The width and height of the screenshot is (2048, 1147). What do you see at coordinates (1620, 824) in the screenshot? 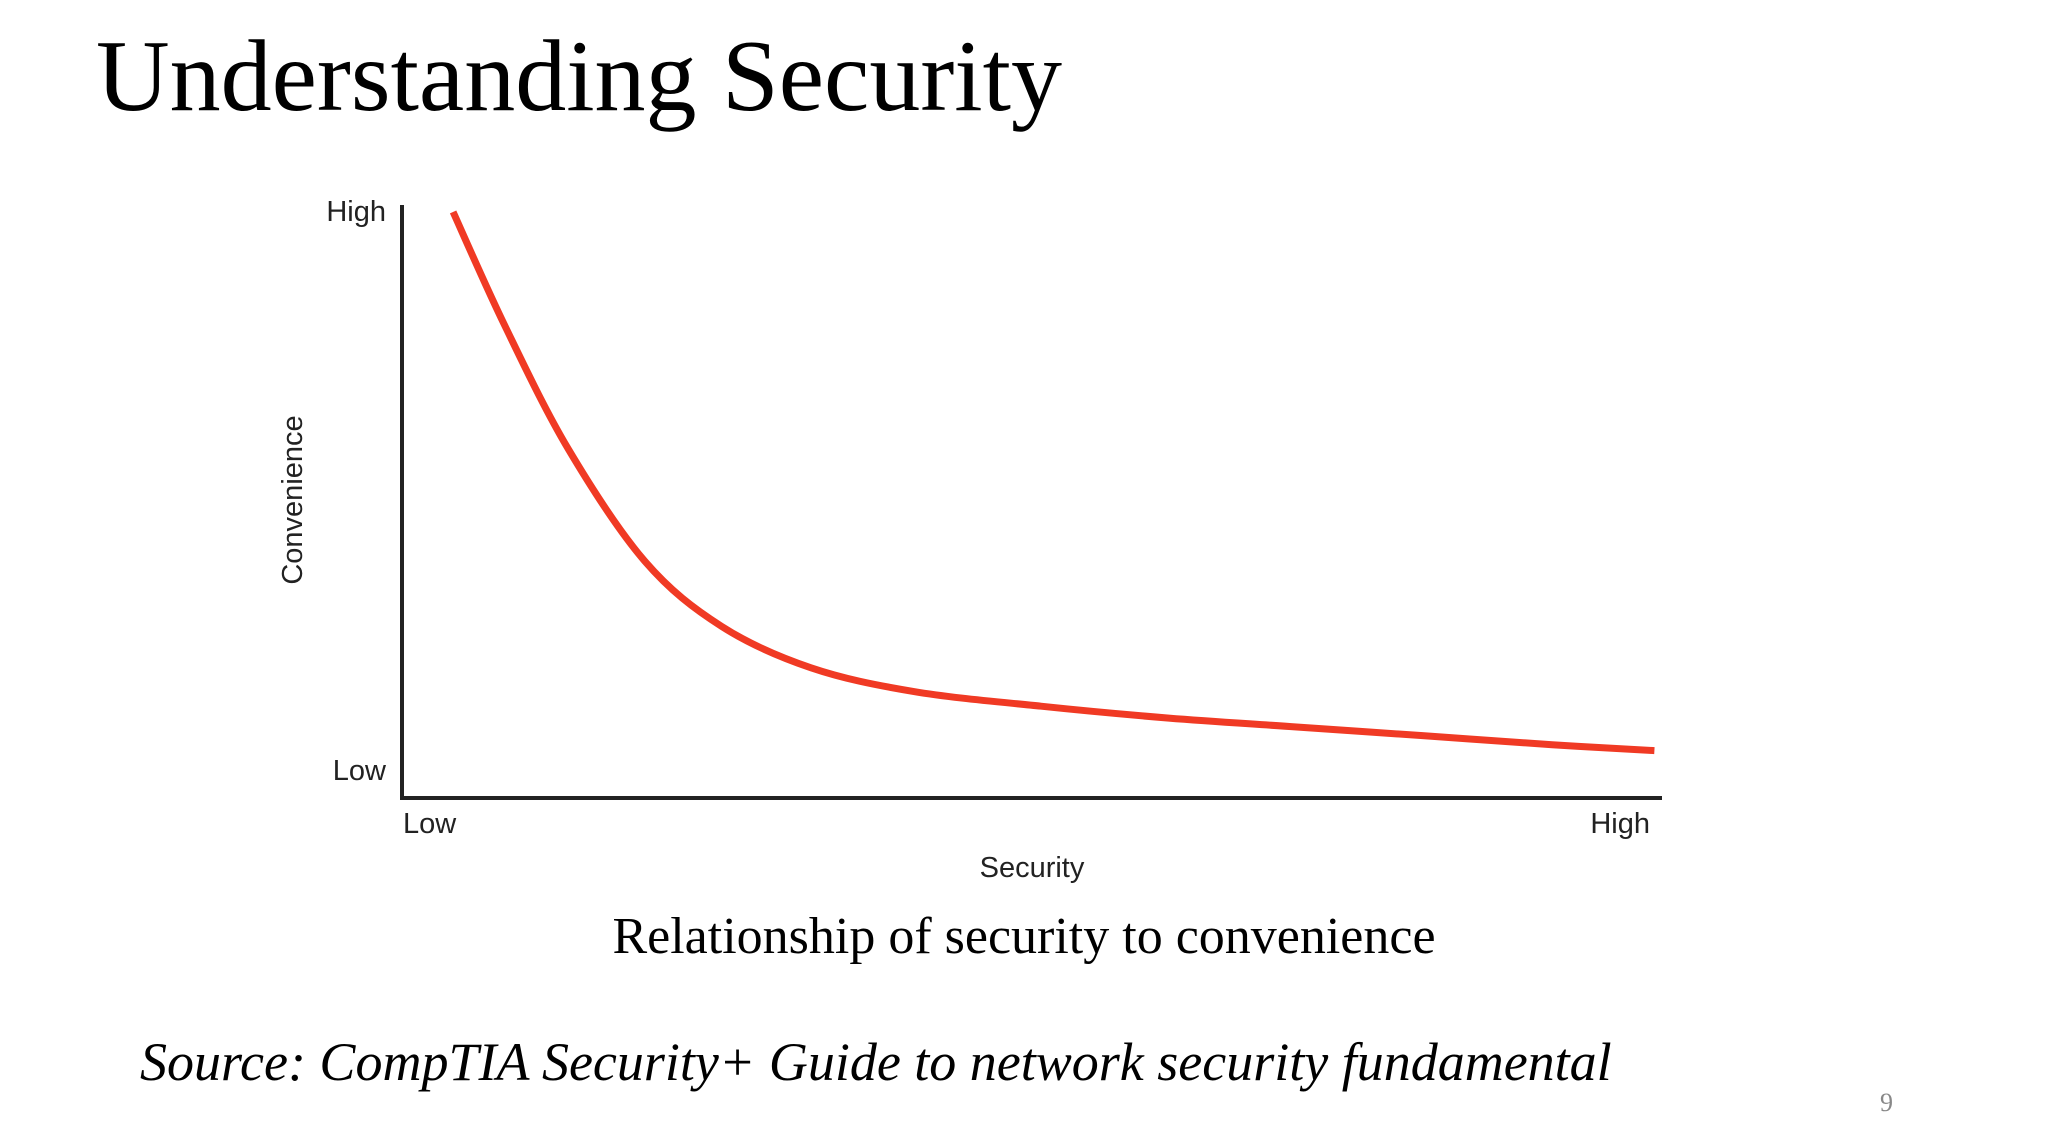
I see `x-tick-label-high: High` at bounding box center [1620, 824].